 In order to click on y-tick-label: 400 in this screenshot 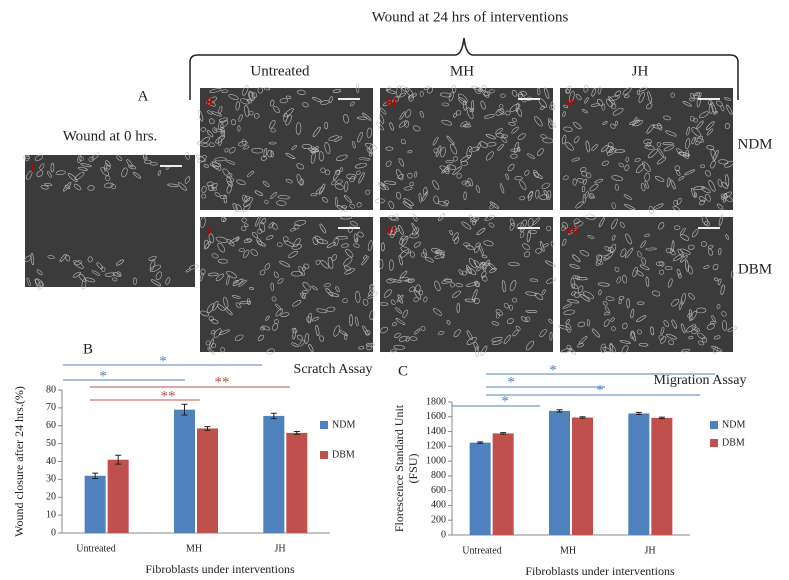, I will do `click(438, 505)`.